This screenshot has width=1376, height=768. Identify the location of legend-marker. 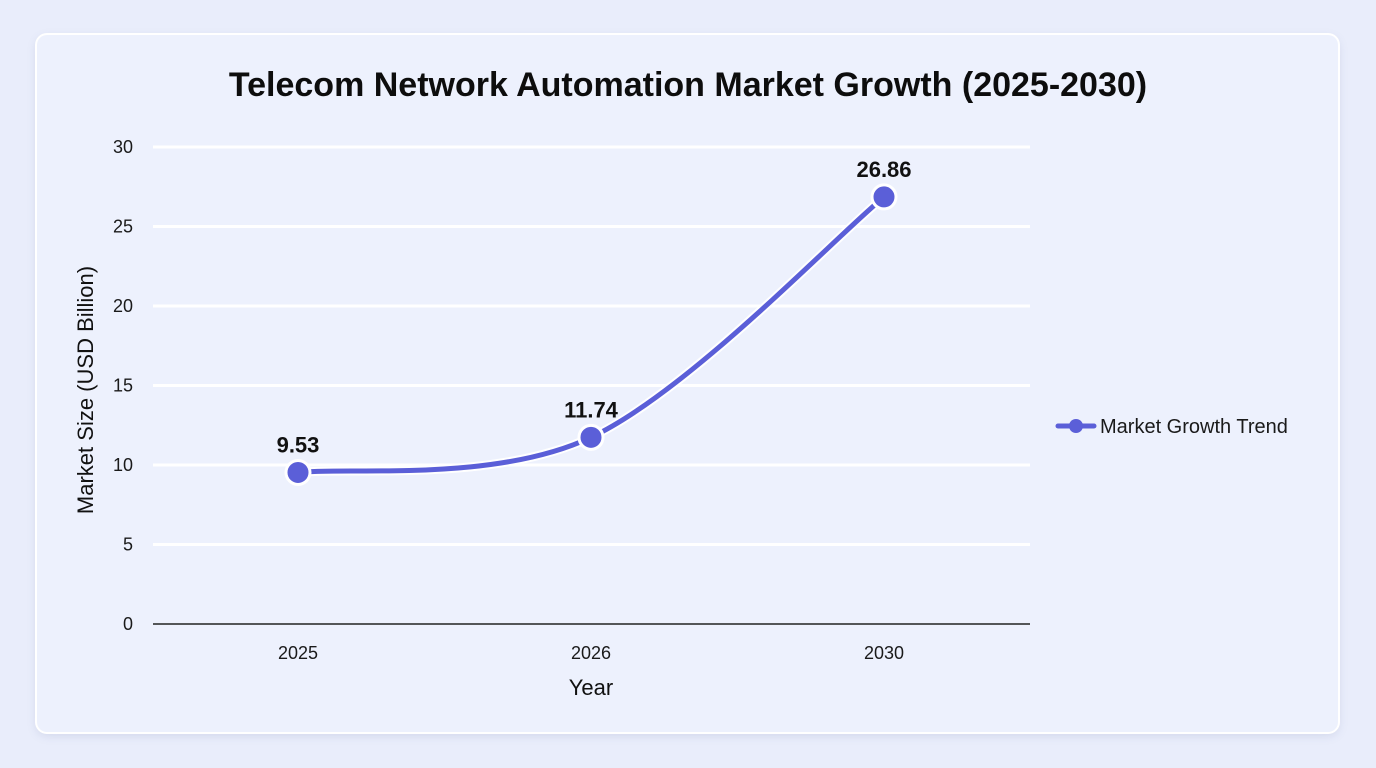
(1076, 426).